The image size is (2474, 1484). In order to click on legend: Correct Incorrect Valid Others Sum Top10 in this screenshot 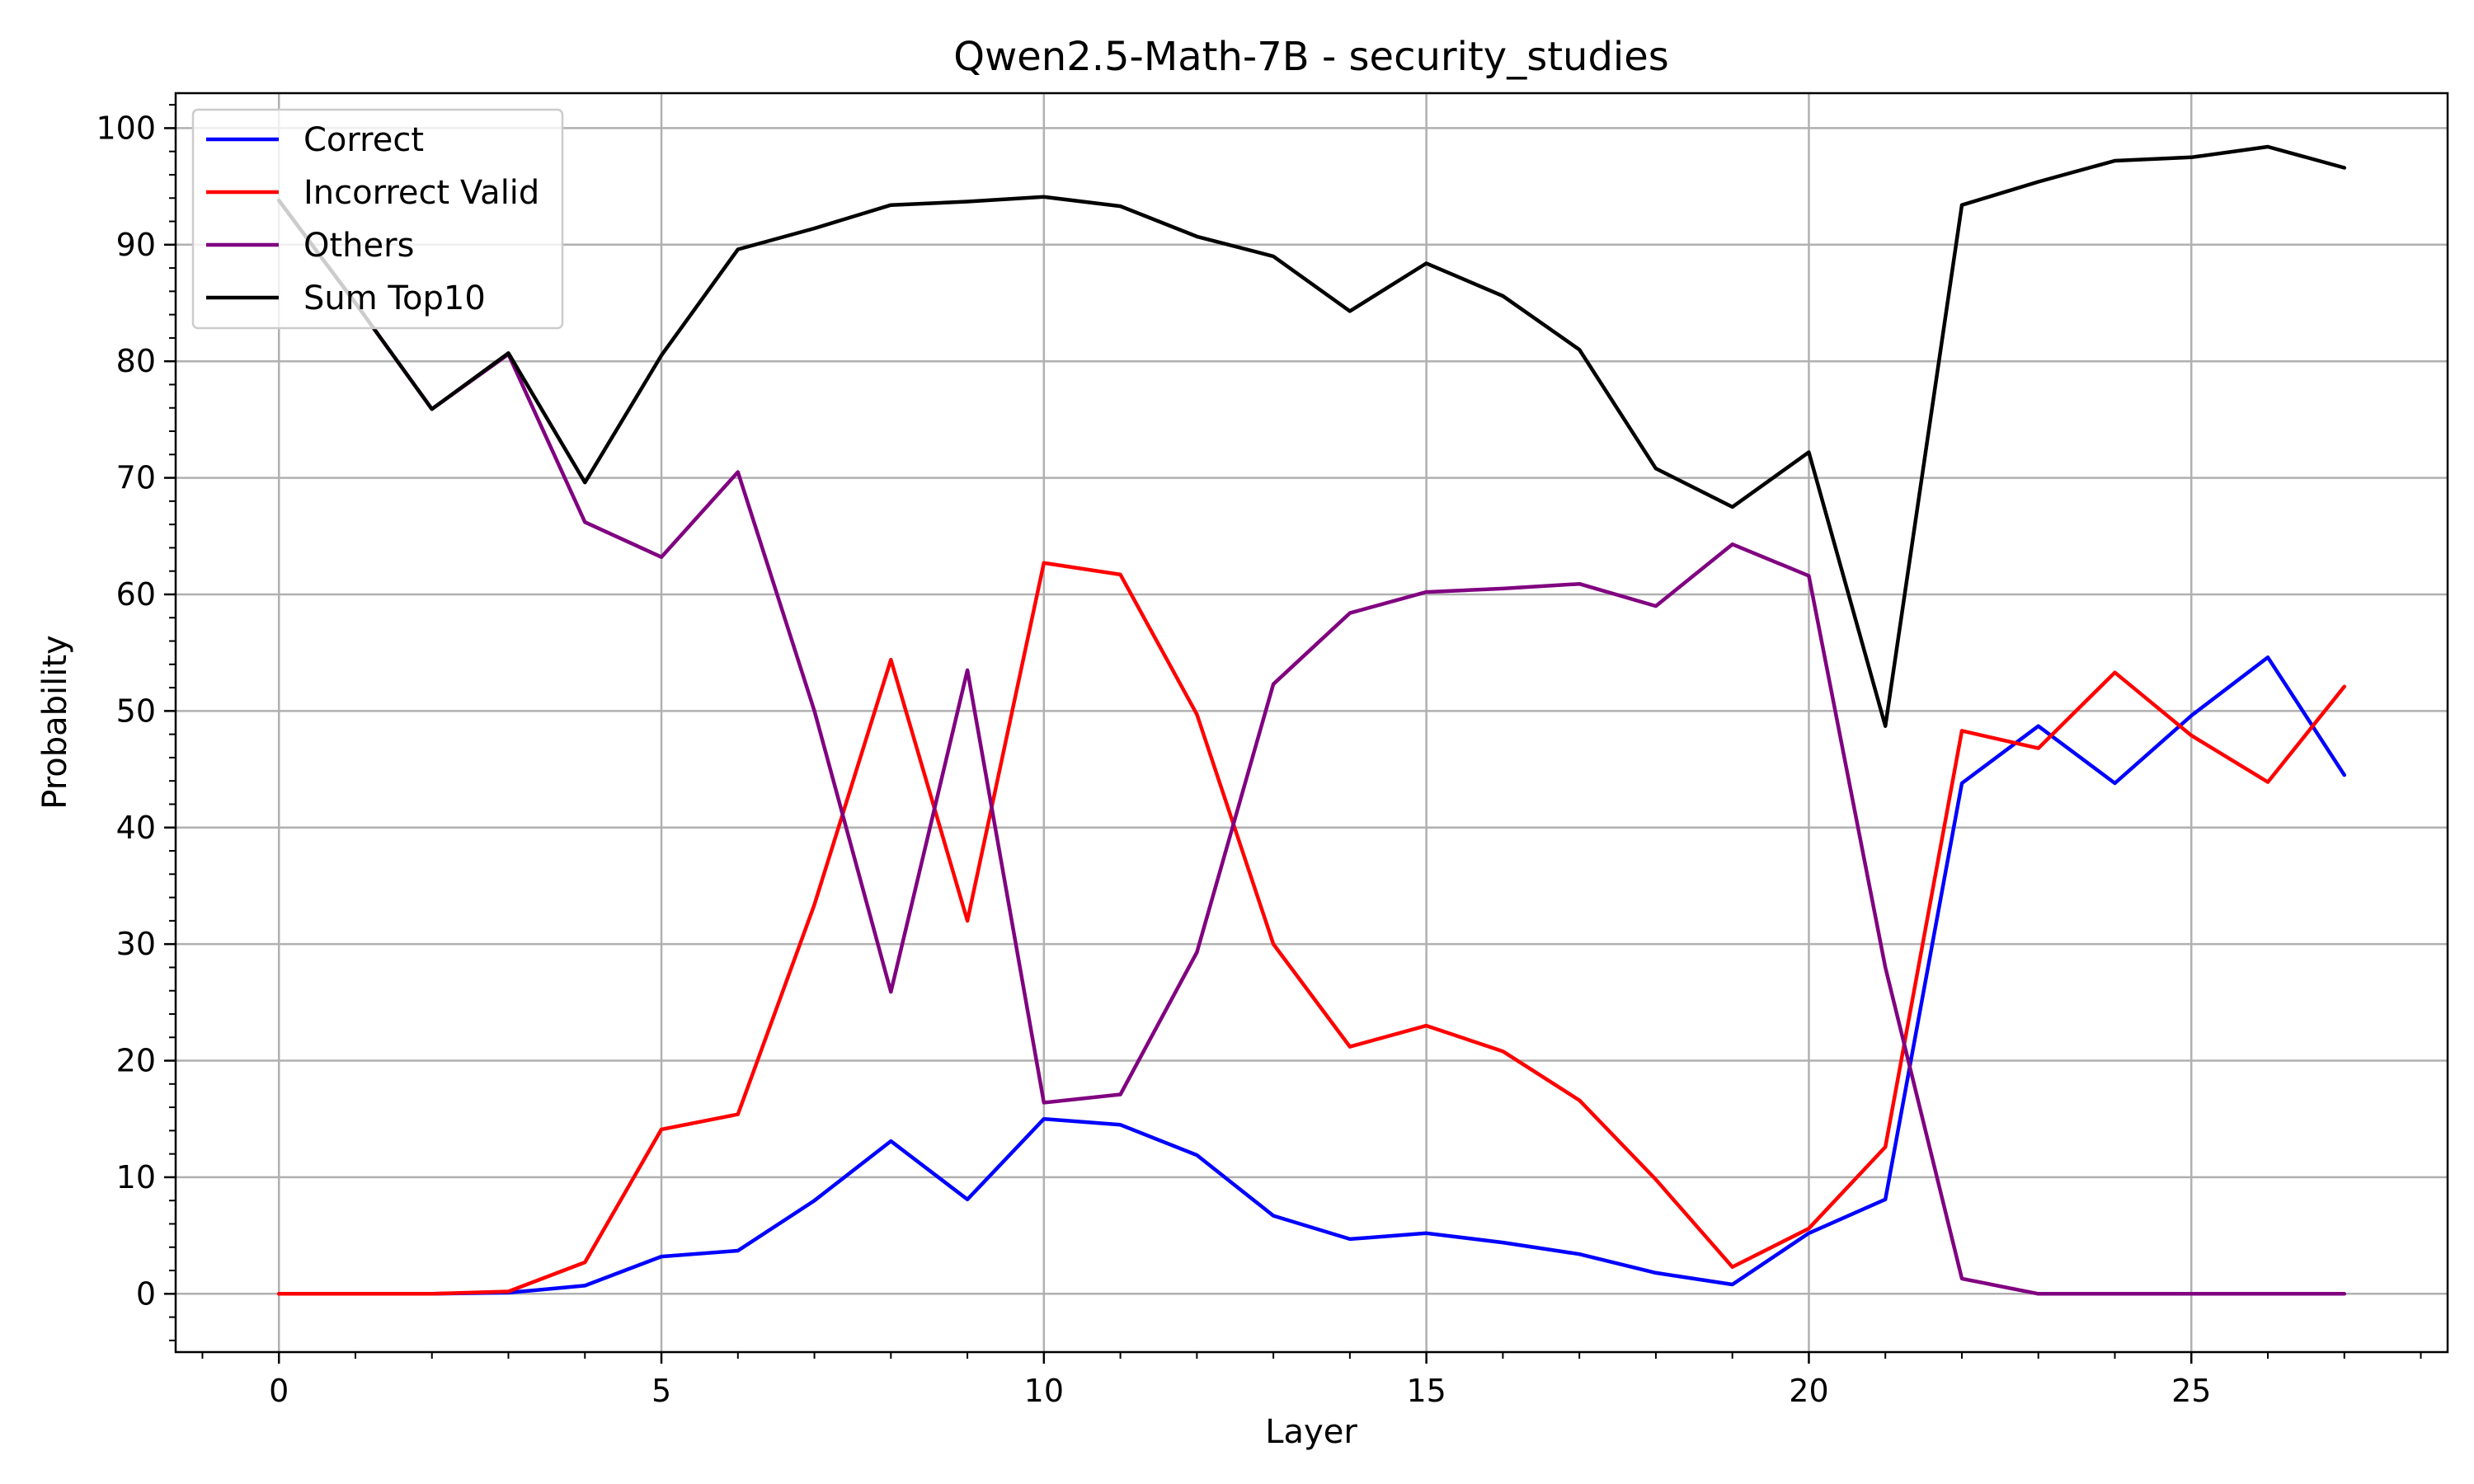, I will do `click(377, 219)`.